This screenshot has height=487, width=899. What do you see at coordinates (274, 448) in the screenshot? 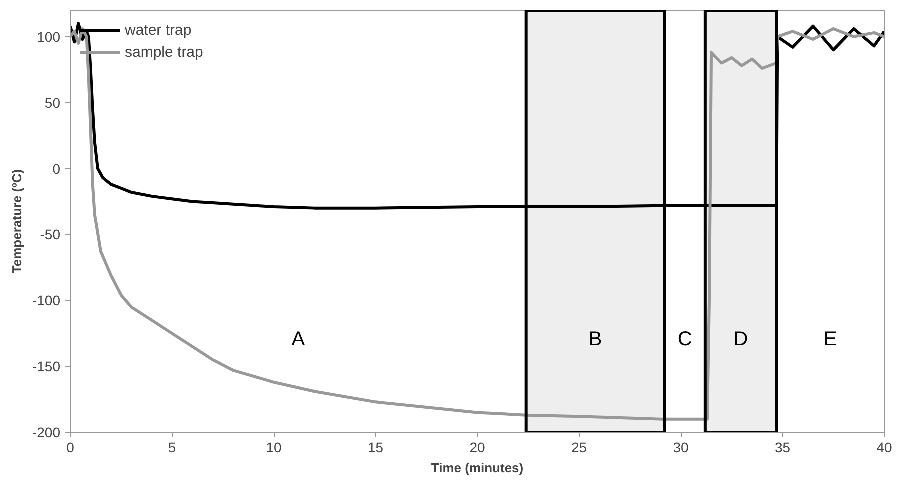
I see `x-tick-label: 10` at bounding box center [274, 448].